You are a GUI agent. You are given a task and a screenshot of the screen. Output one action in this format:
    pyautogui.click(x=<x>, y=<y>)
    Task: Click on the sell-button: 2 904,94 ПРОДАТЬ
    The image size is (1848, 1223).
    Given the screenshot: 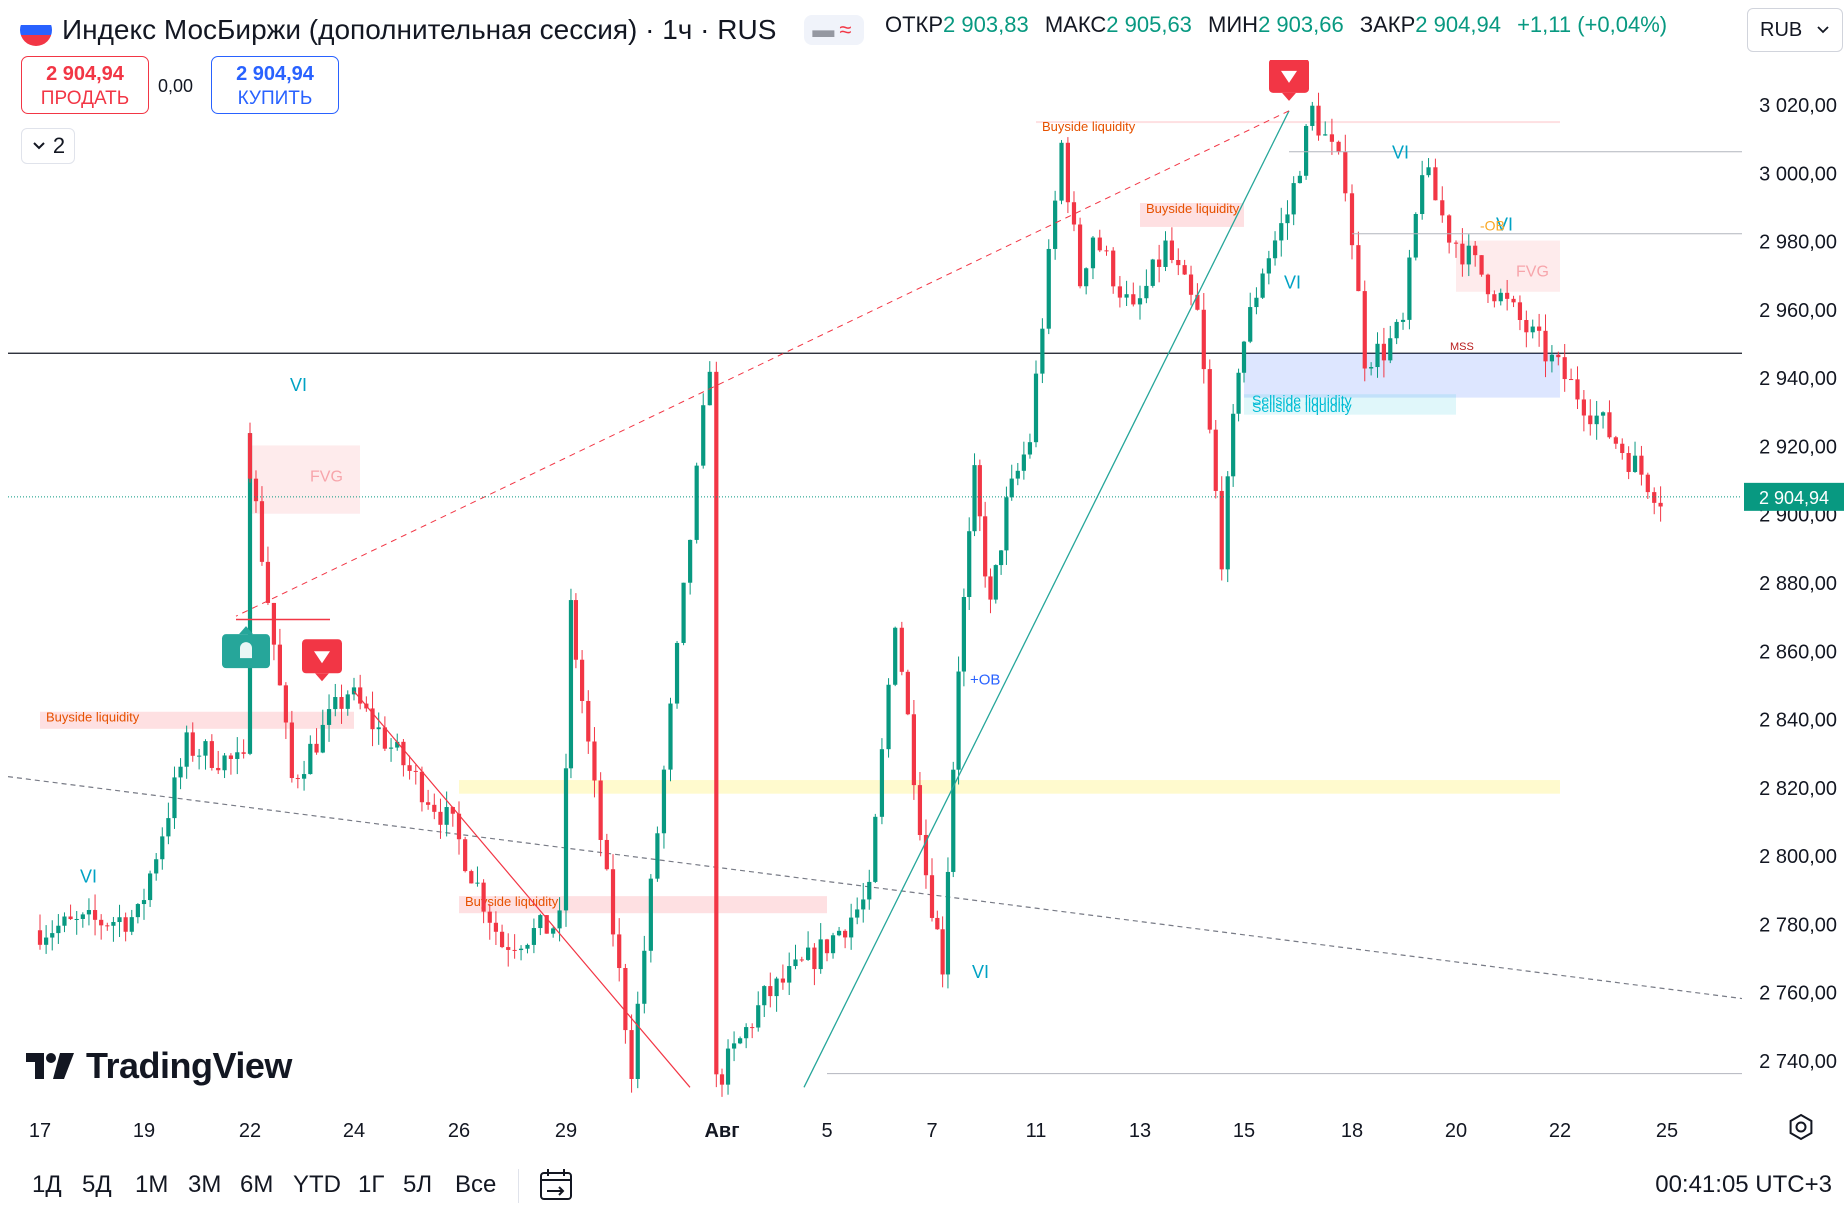 What is the action you would take?
    pyautogui.click(x=85, y=85)
    